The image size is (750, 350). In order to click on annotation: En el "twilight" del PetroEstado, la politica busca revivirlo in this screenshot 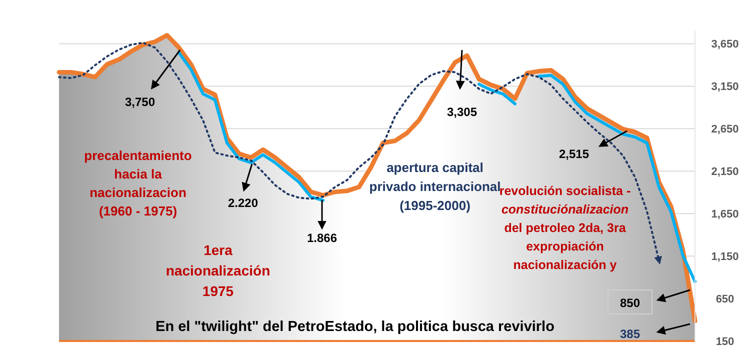, I will do `click(355, 327)`.